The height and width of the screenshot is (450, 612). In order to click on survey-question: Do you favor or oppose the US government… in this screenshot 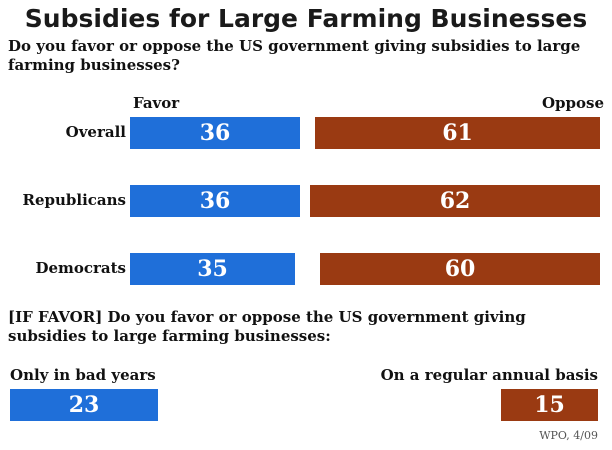, I will do `click(294, 55)`.